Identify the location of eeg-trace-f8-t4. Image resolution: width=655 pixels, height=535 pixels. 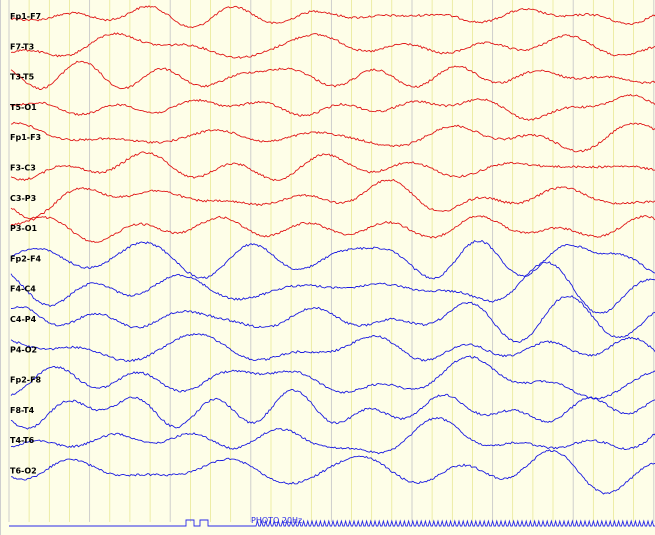
(332, 409).